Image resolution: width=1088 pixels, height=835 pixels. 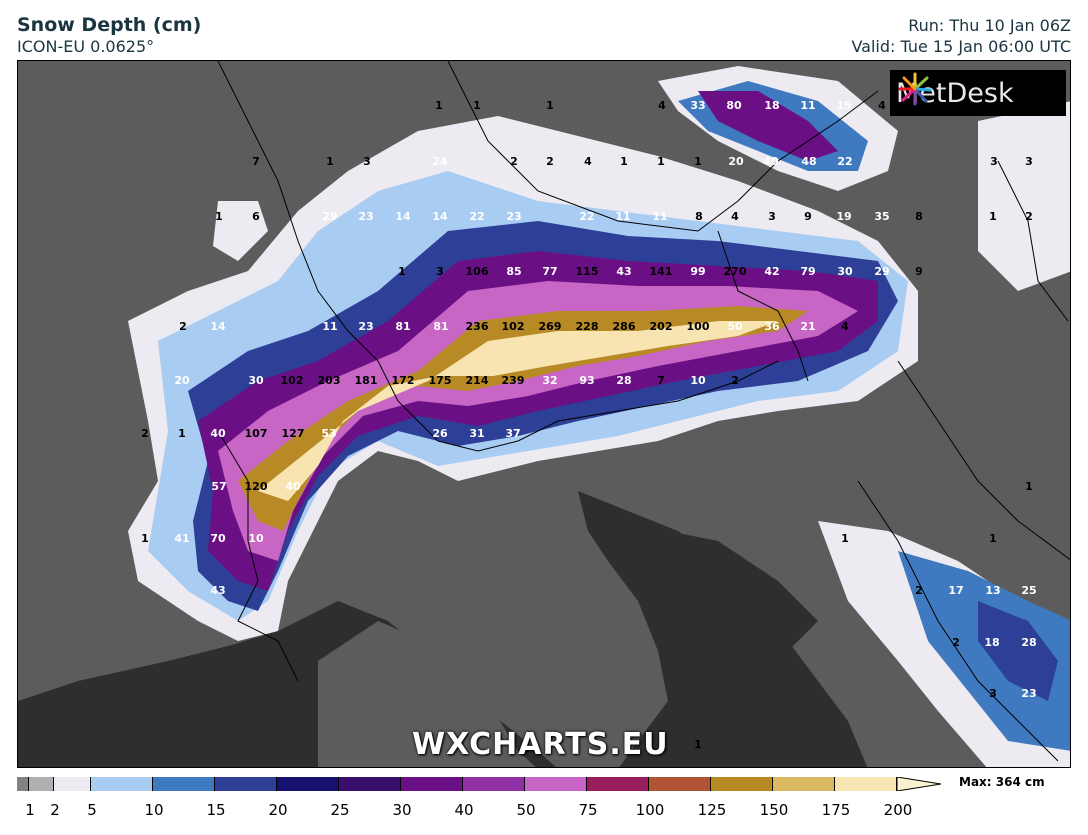 What do you see at coordinates (735, 271) in the screenshot?
I see `snow-depth-value: 270` at bounding box center [735, 271].